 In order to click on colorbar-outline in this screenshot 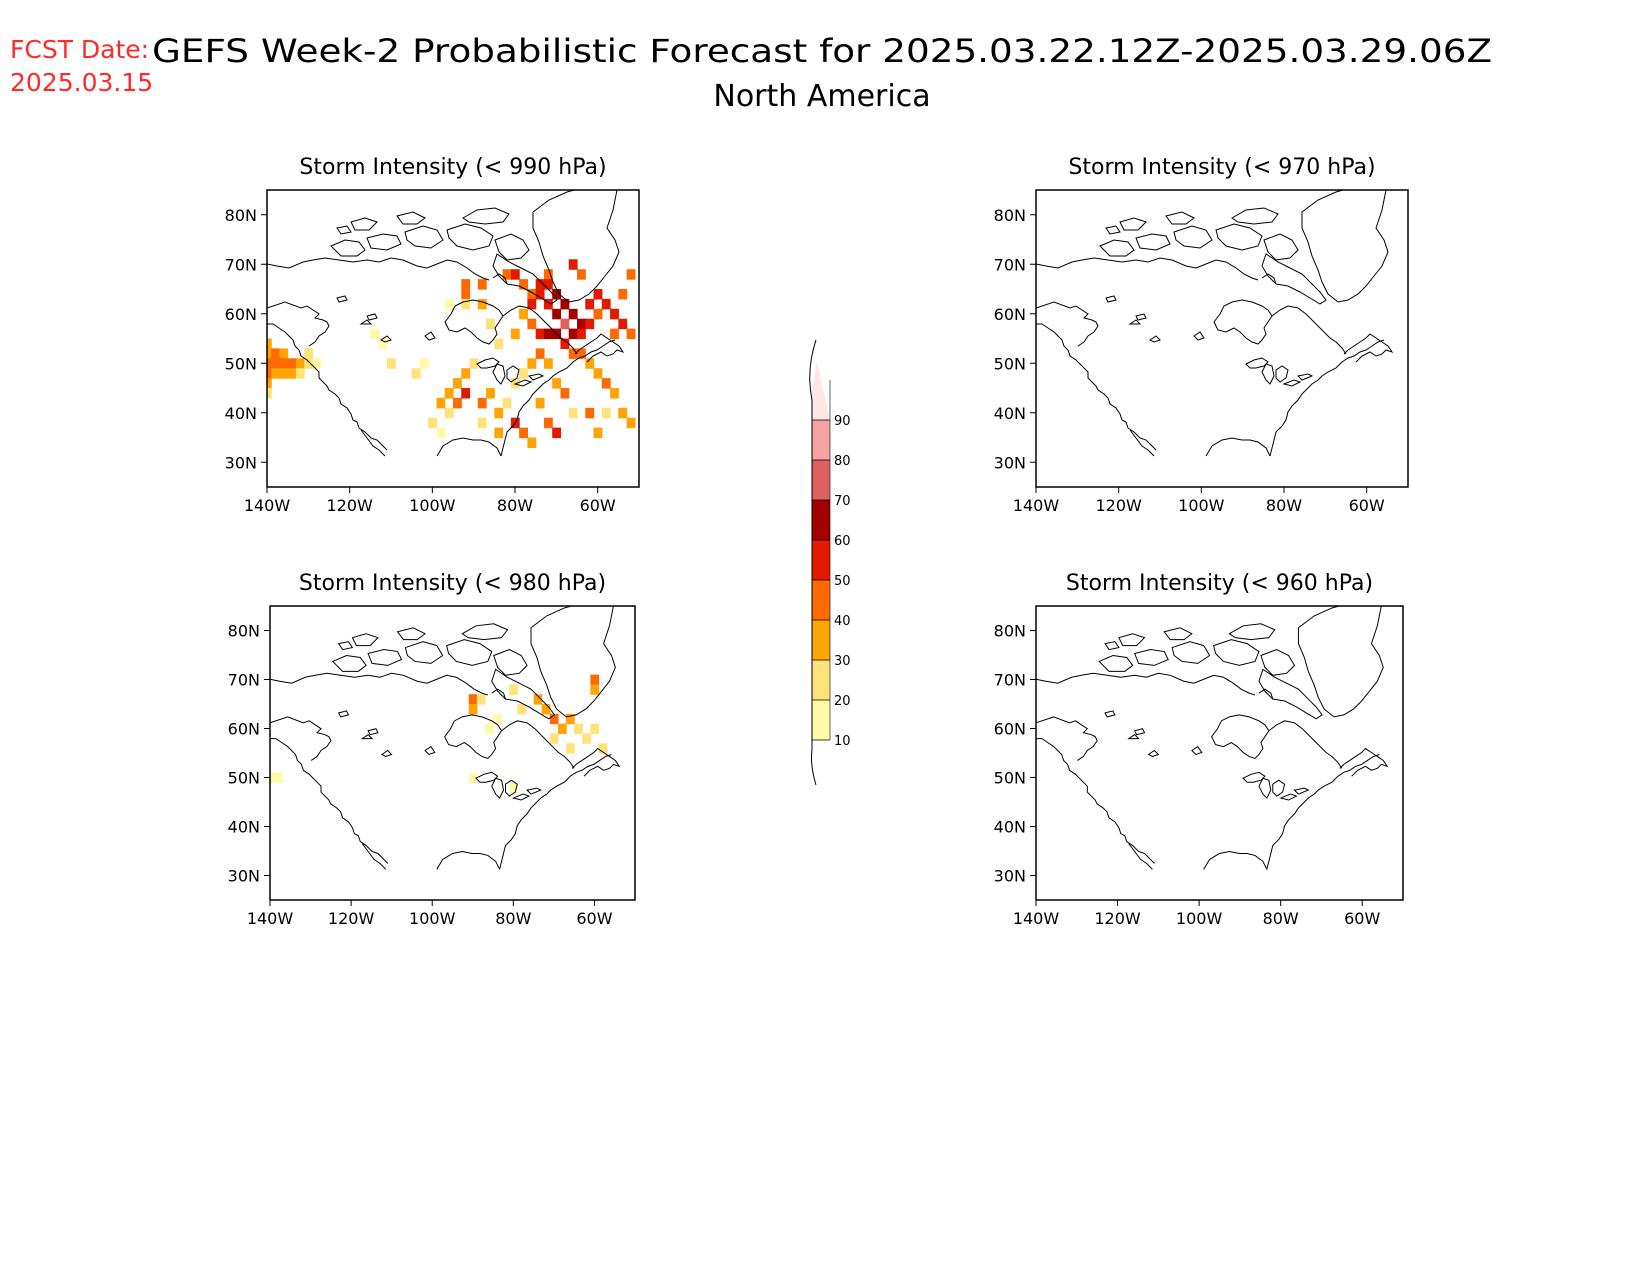, I will do `click(813, 562)`.